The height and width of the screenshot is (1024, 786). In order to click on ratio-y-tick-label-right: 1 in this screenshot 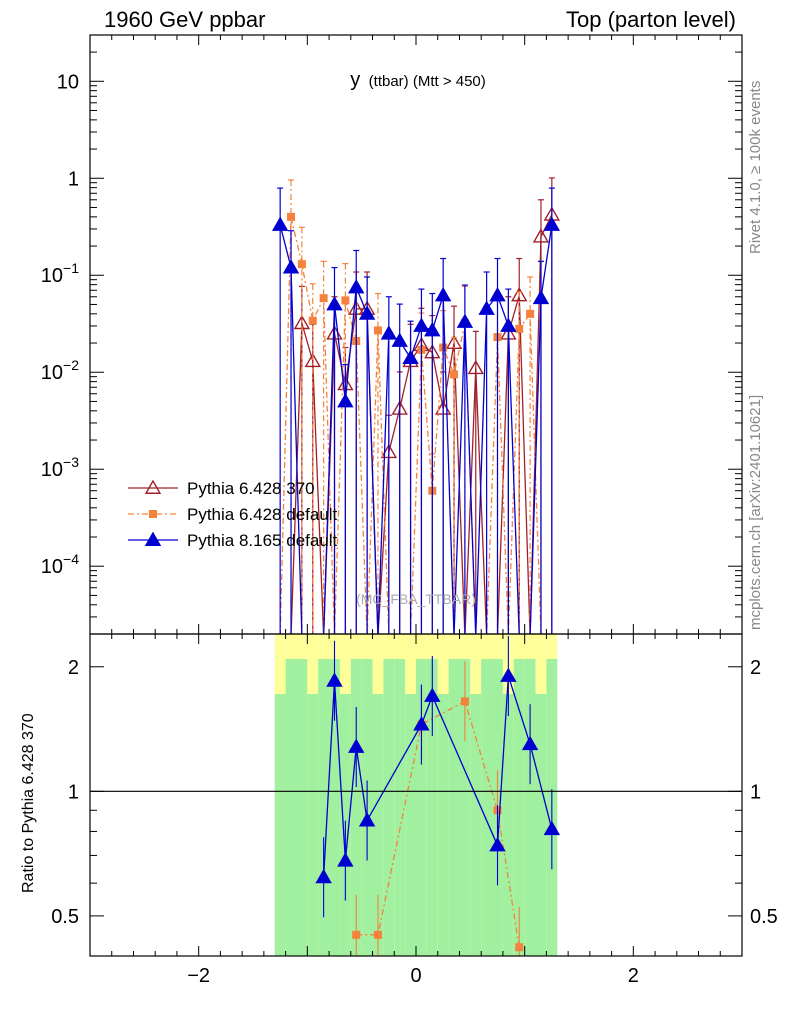, I will do `click(755, 792)`.